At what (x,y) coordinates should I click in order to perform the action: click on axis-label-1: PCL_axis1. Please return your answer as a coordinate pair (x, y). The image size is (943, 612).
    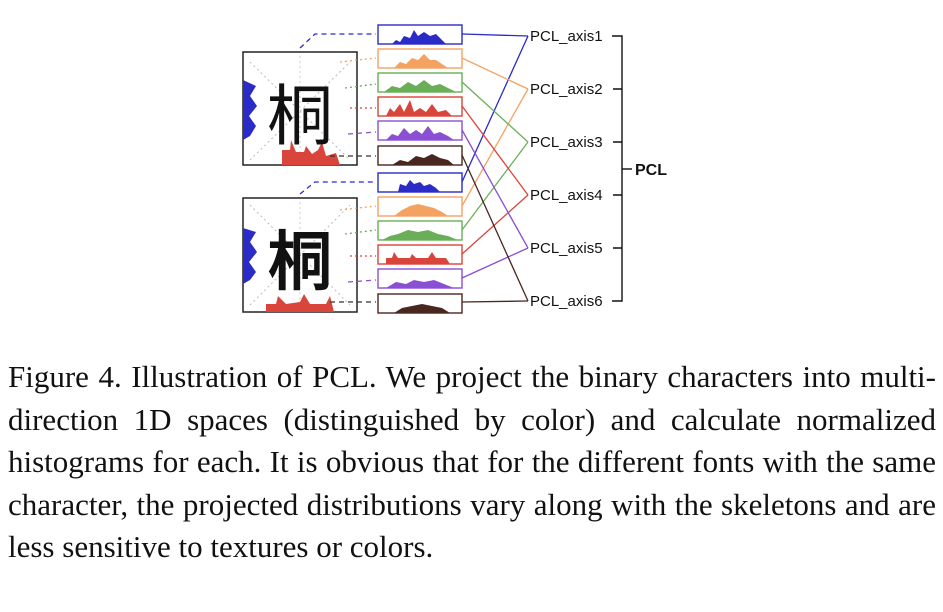
    Looking at the image, I should click on (566, 36).